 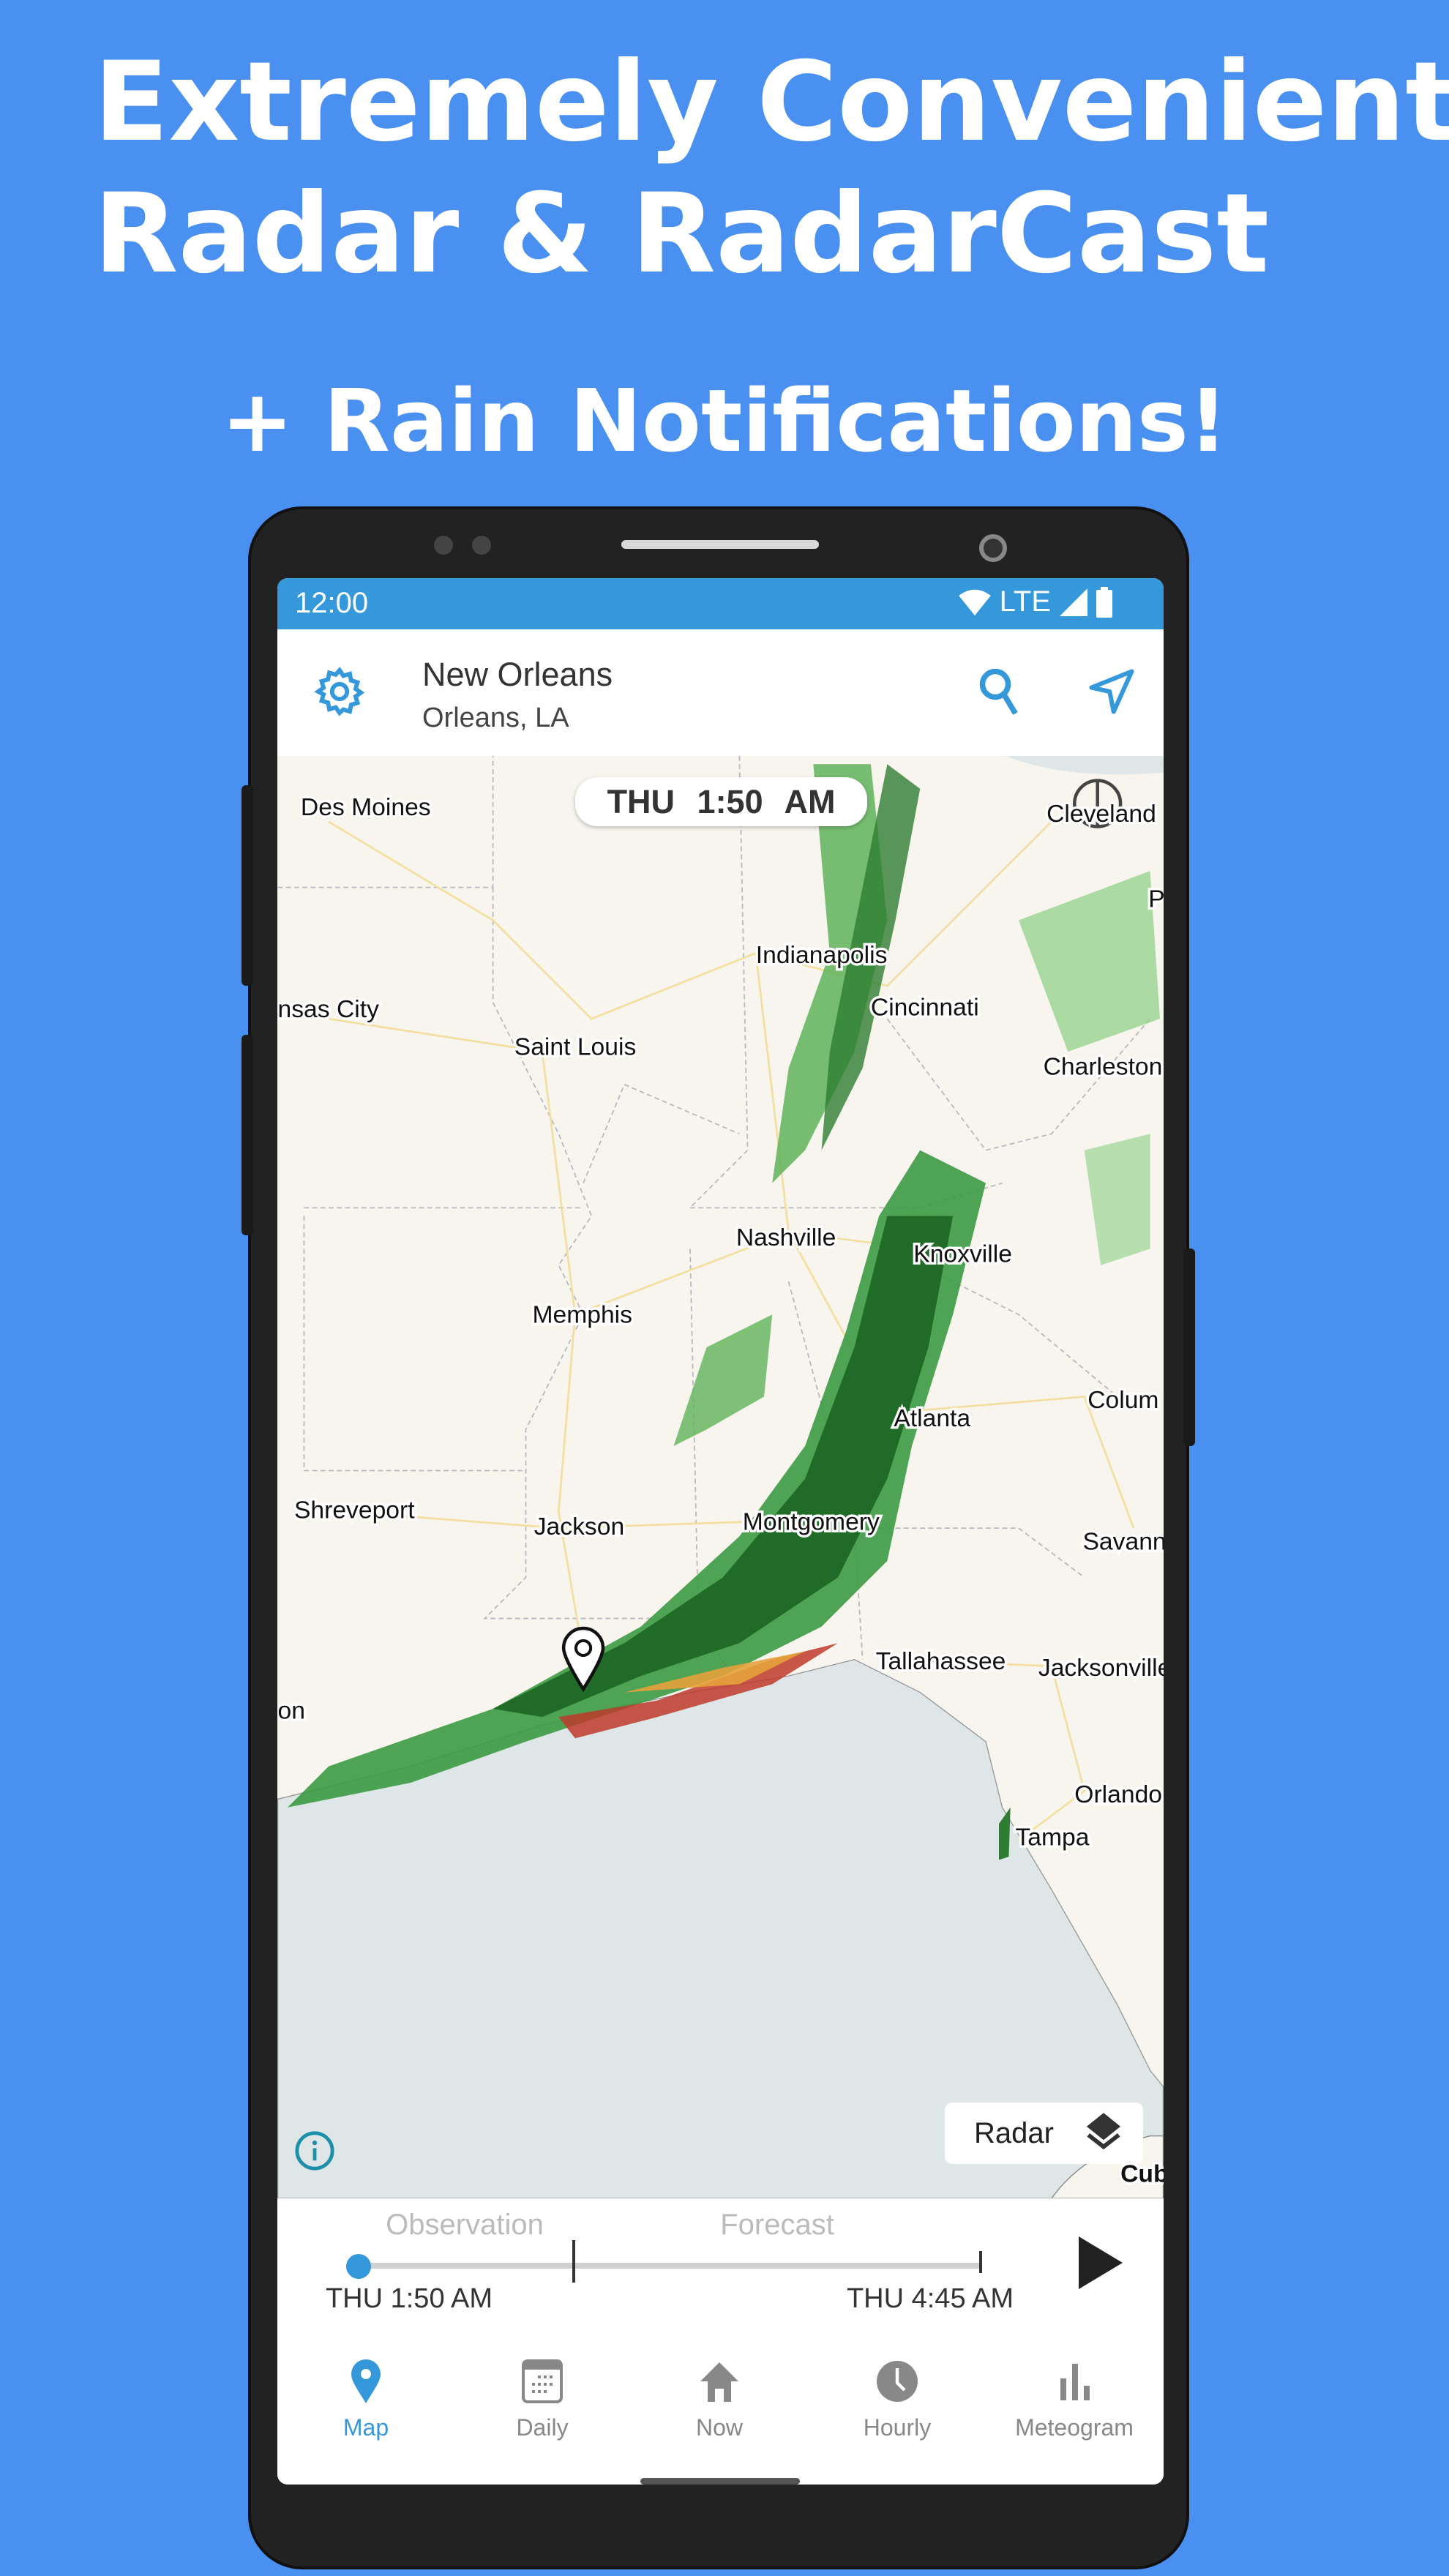 What do you see at coordinates (721, 801) in the screenshot?
I see `radar-timestamp: THU 1:50 AM` at bounding box center [721, 801].